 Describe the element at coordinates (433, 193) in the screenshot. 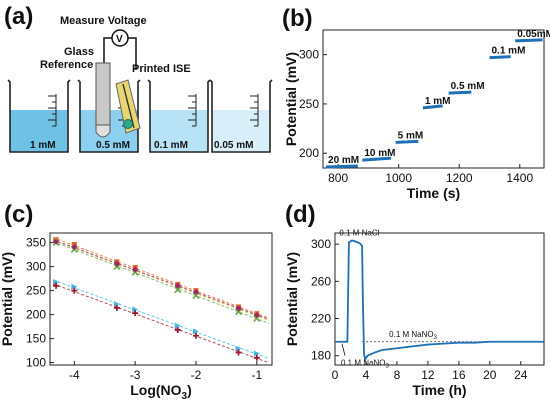

I see `x-axis-label: Time (s)` at that location.